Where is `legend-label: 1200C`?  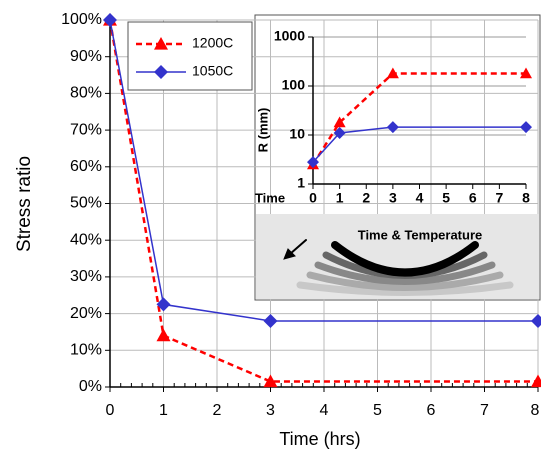 legend-label: 1200C is located at coordinates (212, 43).